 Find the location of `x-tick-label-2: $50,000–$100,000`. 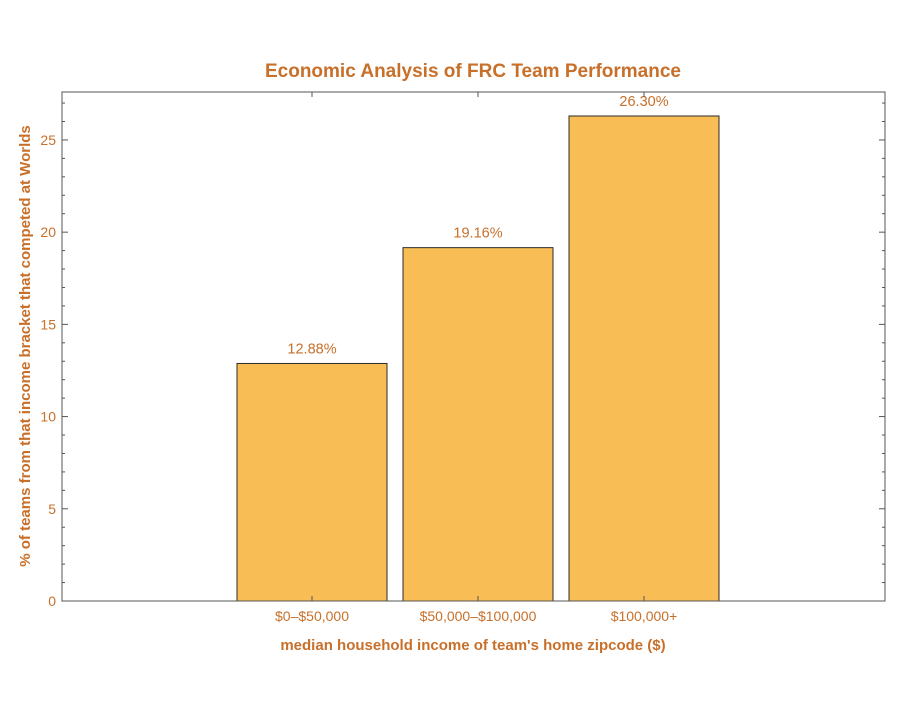

x-tick-label-2: $50,000–$100,000 is located at coordinates (478, 616).